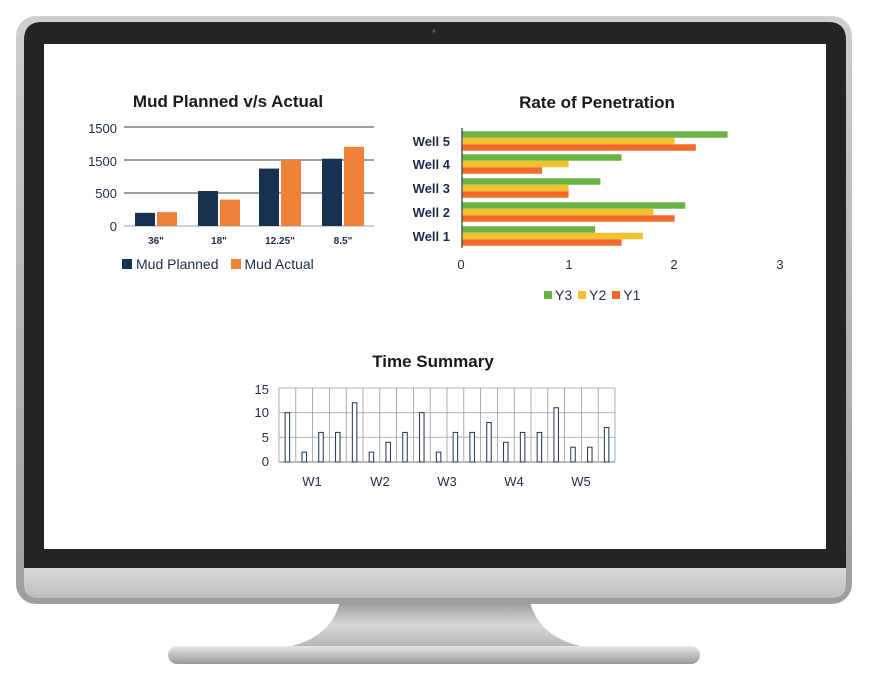 This screenshot has height=693, width=871. What do you see at coordinates (431, 141) in the screenshot?
I see `rop-y-tick-well-5: Well 5` at bounding box center [431, 141].